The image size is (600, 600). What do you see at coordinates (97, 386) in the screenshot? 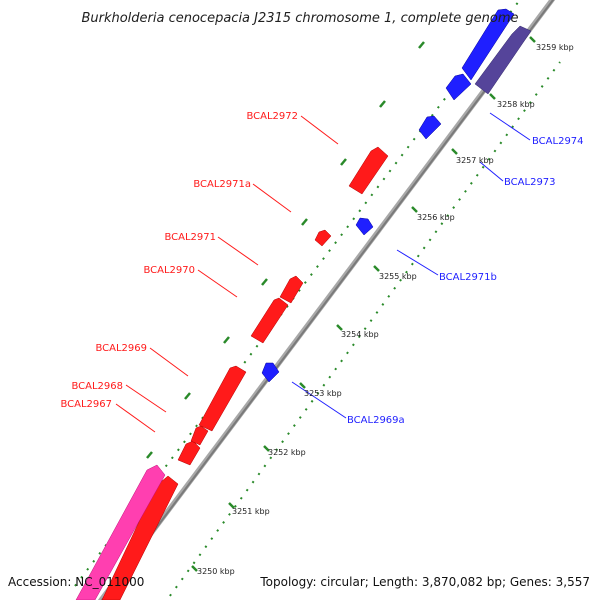
I see `gene-label-bcal2968: BCAL2968` at bounding box center [97, 386].